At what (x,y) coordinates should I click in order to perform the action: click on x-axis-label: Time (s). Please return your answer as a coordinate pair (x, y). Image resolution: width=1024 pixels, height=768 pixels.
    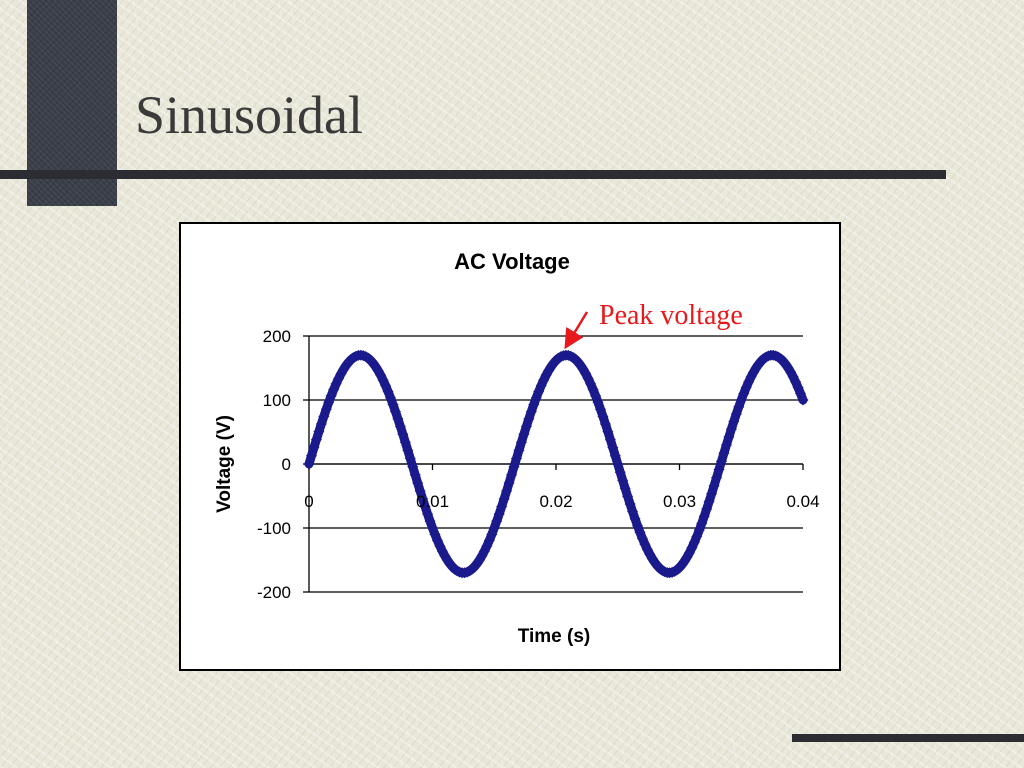
    Looking at the image, I should click on (554, 636).